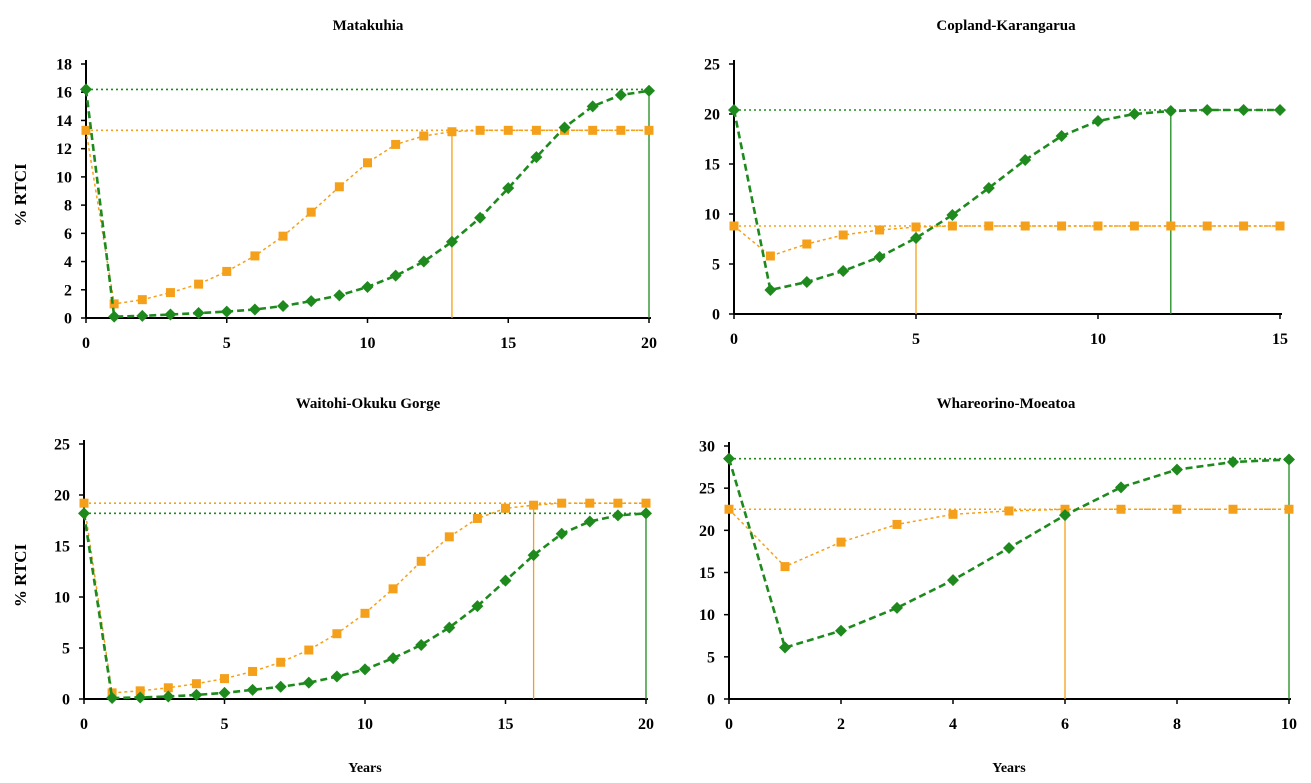 Image resolution: width=1311 pixels, height=783 pixels. What do you see at coordinates (707, 531) in the screenshot?
I see `y-tick-label: 20` at bounding box center [707, 531].